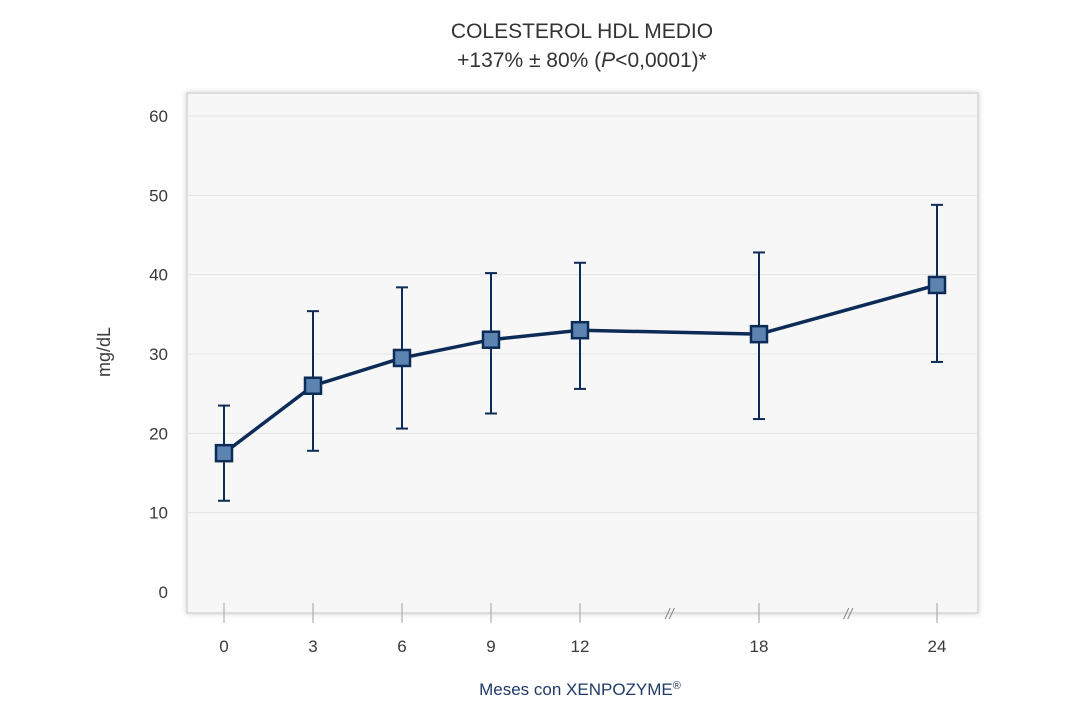 The width and height of the screenshot is (1080, 709). I want to click on y-tick-label: 30, so click(158, 354).